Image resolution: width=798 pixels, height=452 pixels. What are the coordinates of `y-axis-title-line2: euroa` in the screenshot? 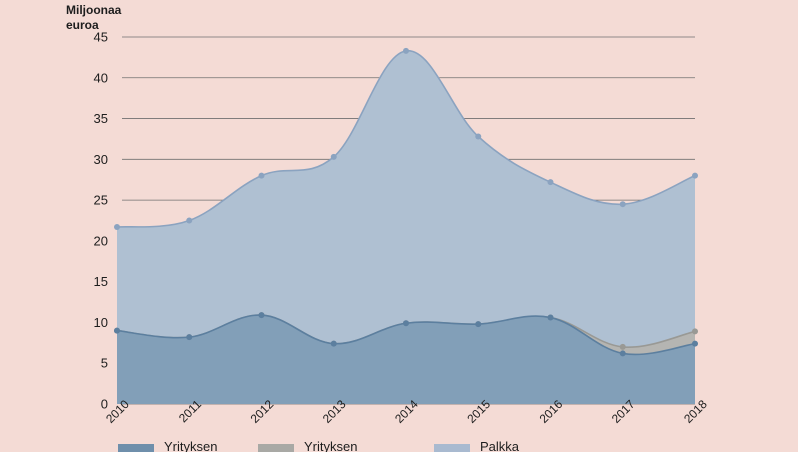 It's located at (82, 25).